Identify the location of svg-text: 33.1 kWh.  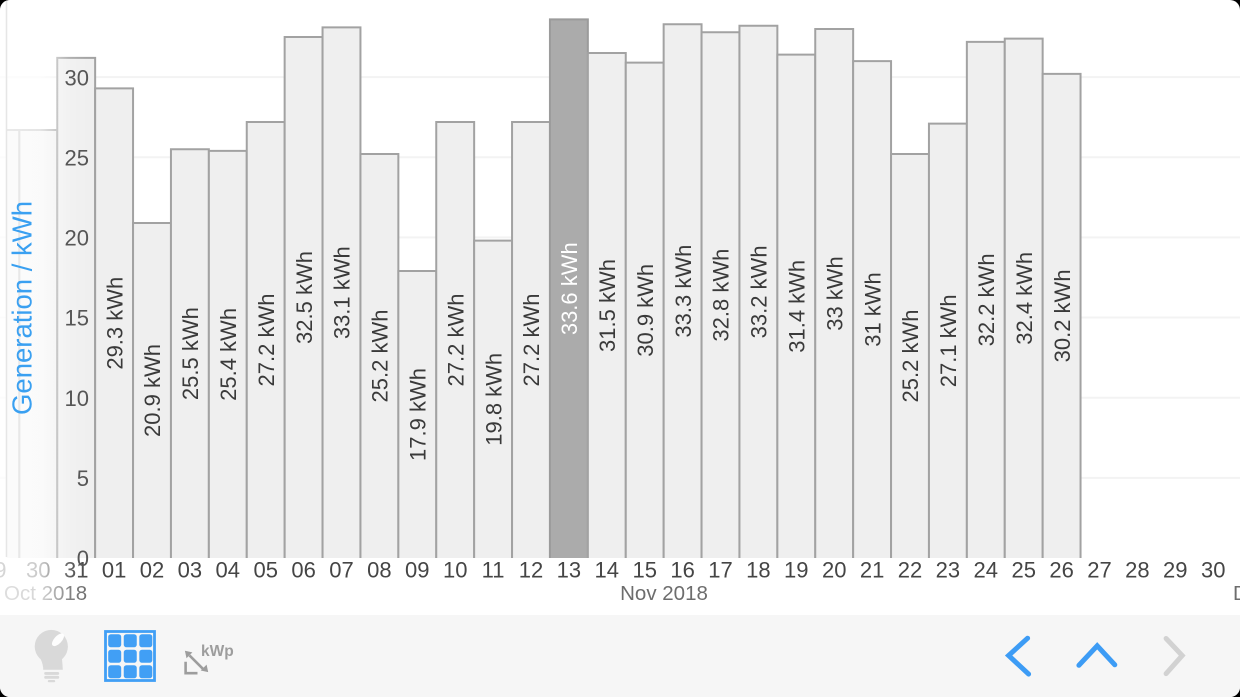
(342, 292).